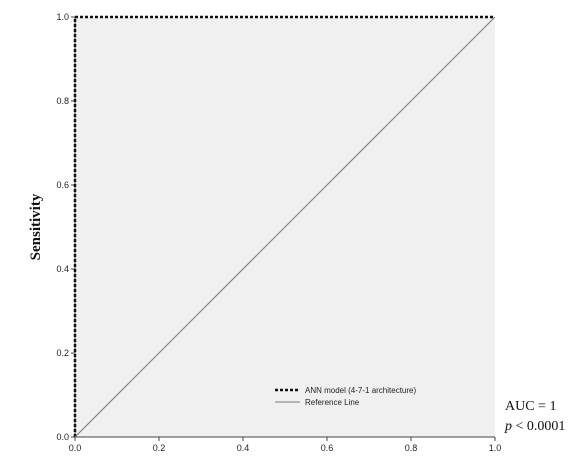  I want to click on legend-label-reference-line: Reference Line, so click(332, 402).